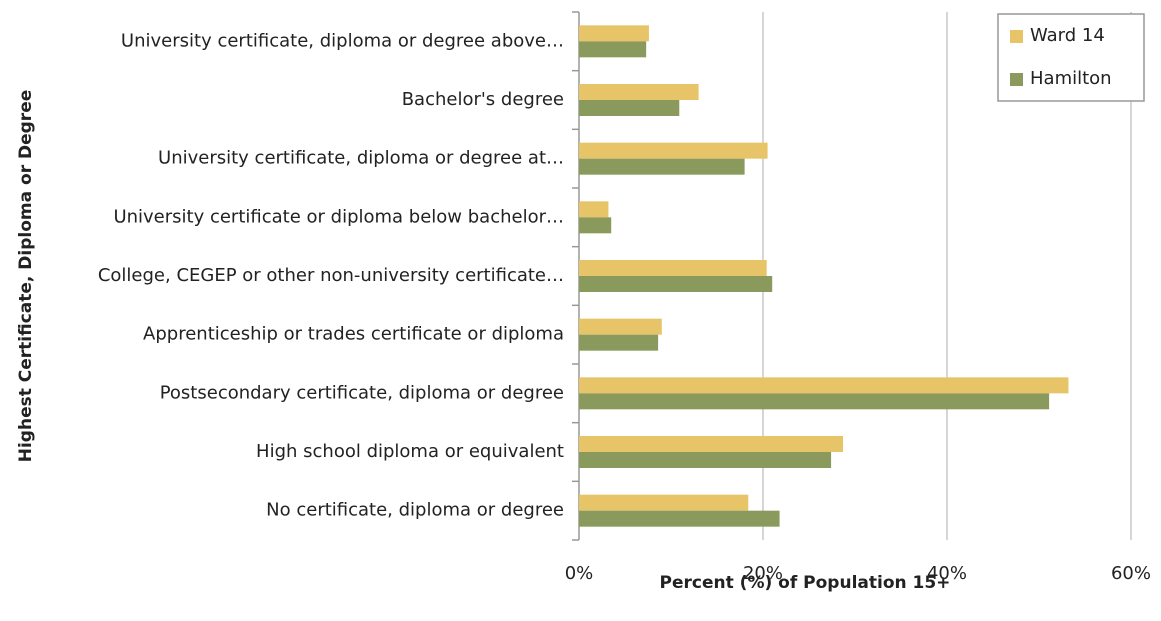  Describe the element at coordinates (947, 573) in the screenshot. I see `x-tick-label: 40%` at that location.